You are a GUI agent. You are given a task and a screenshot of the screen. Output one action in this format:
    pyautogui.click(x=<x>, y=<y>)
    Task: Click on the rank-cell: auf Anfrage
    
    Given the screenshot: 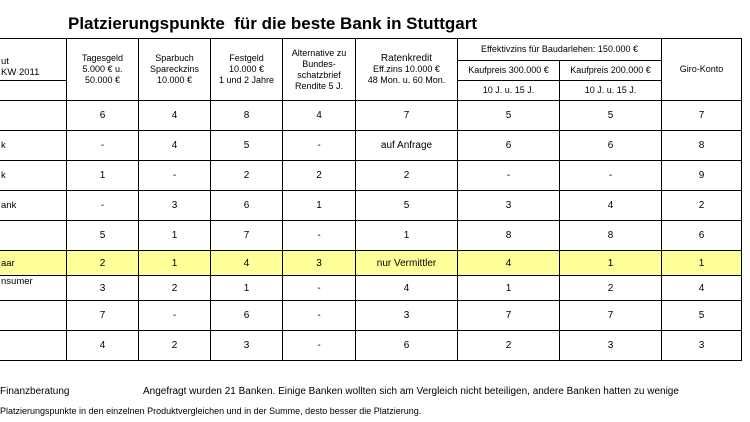 What is the action you would take?
    pyautogui.click(x=406, y=145)
    